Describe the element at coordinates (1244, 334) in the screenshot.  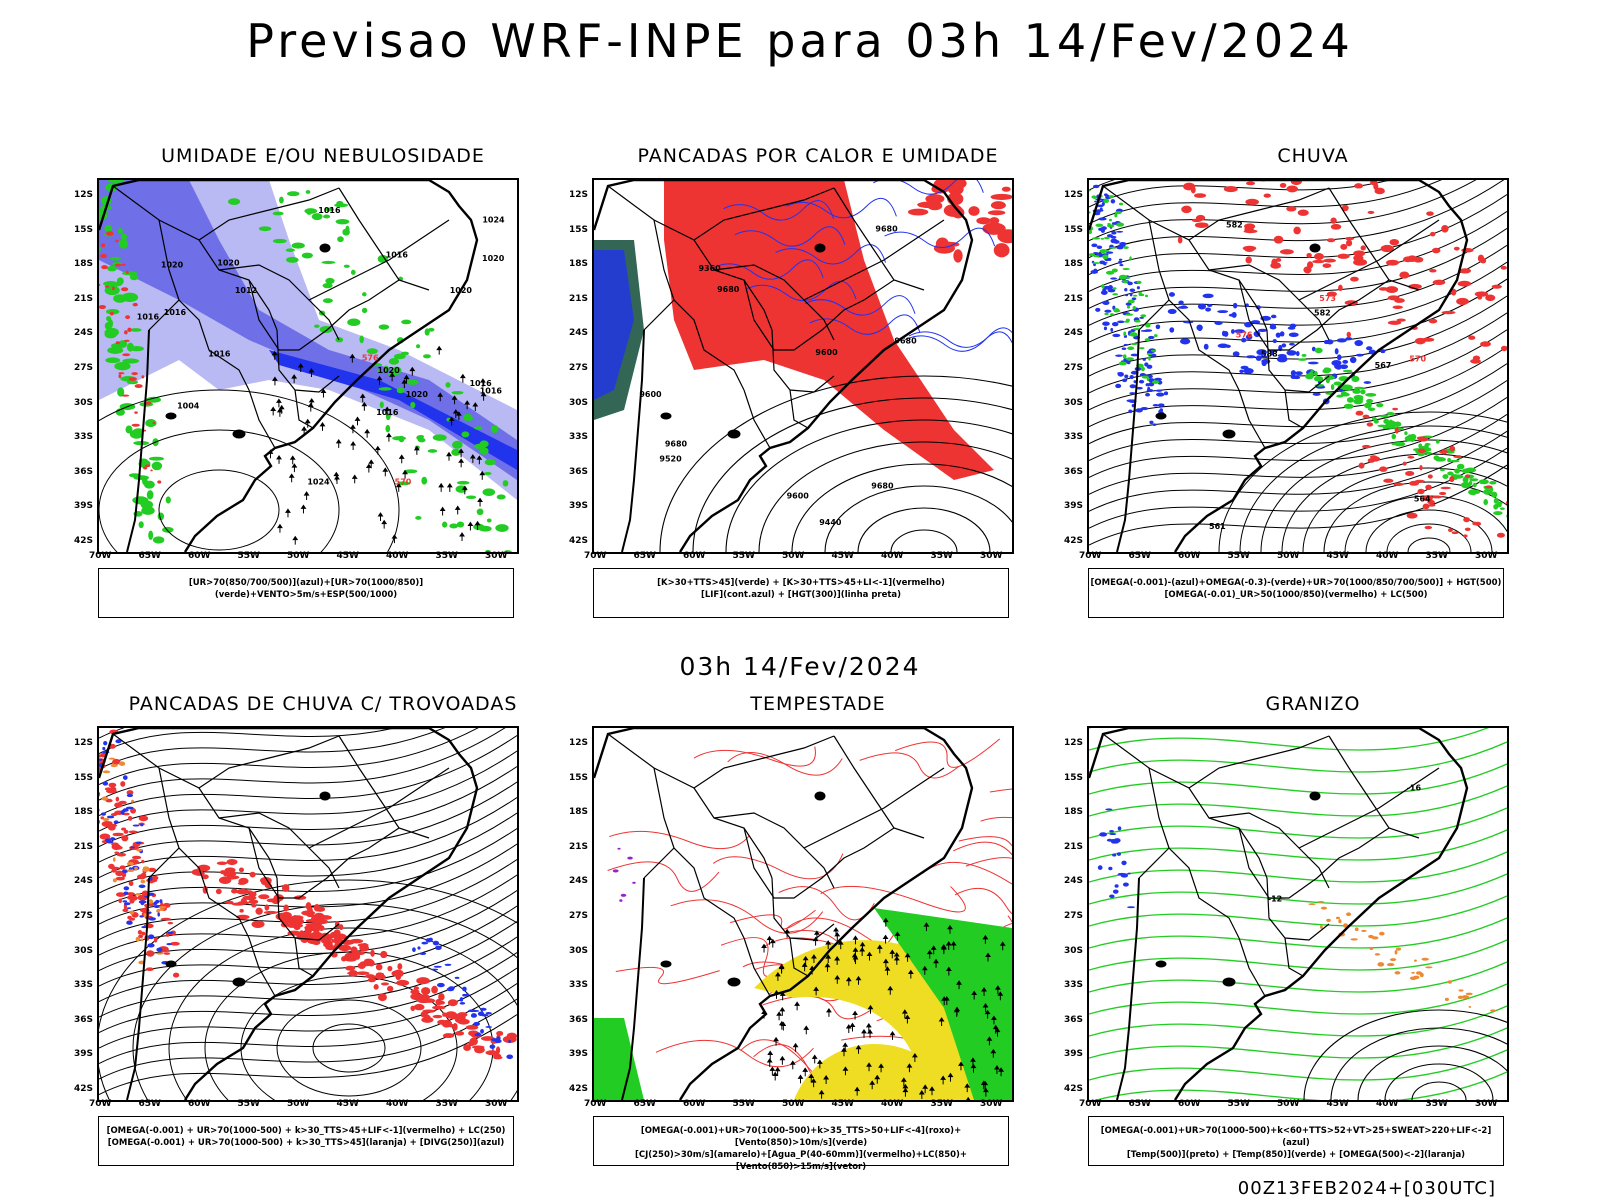
I see `contour-label: 576` at that location.